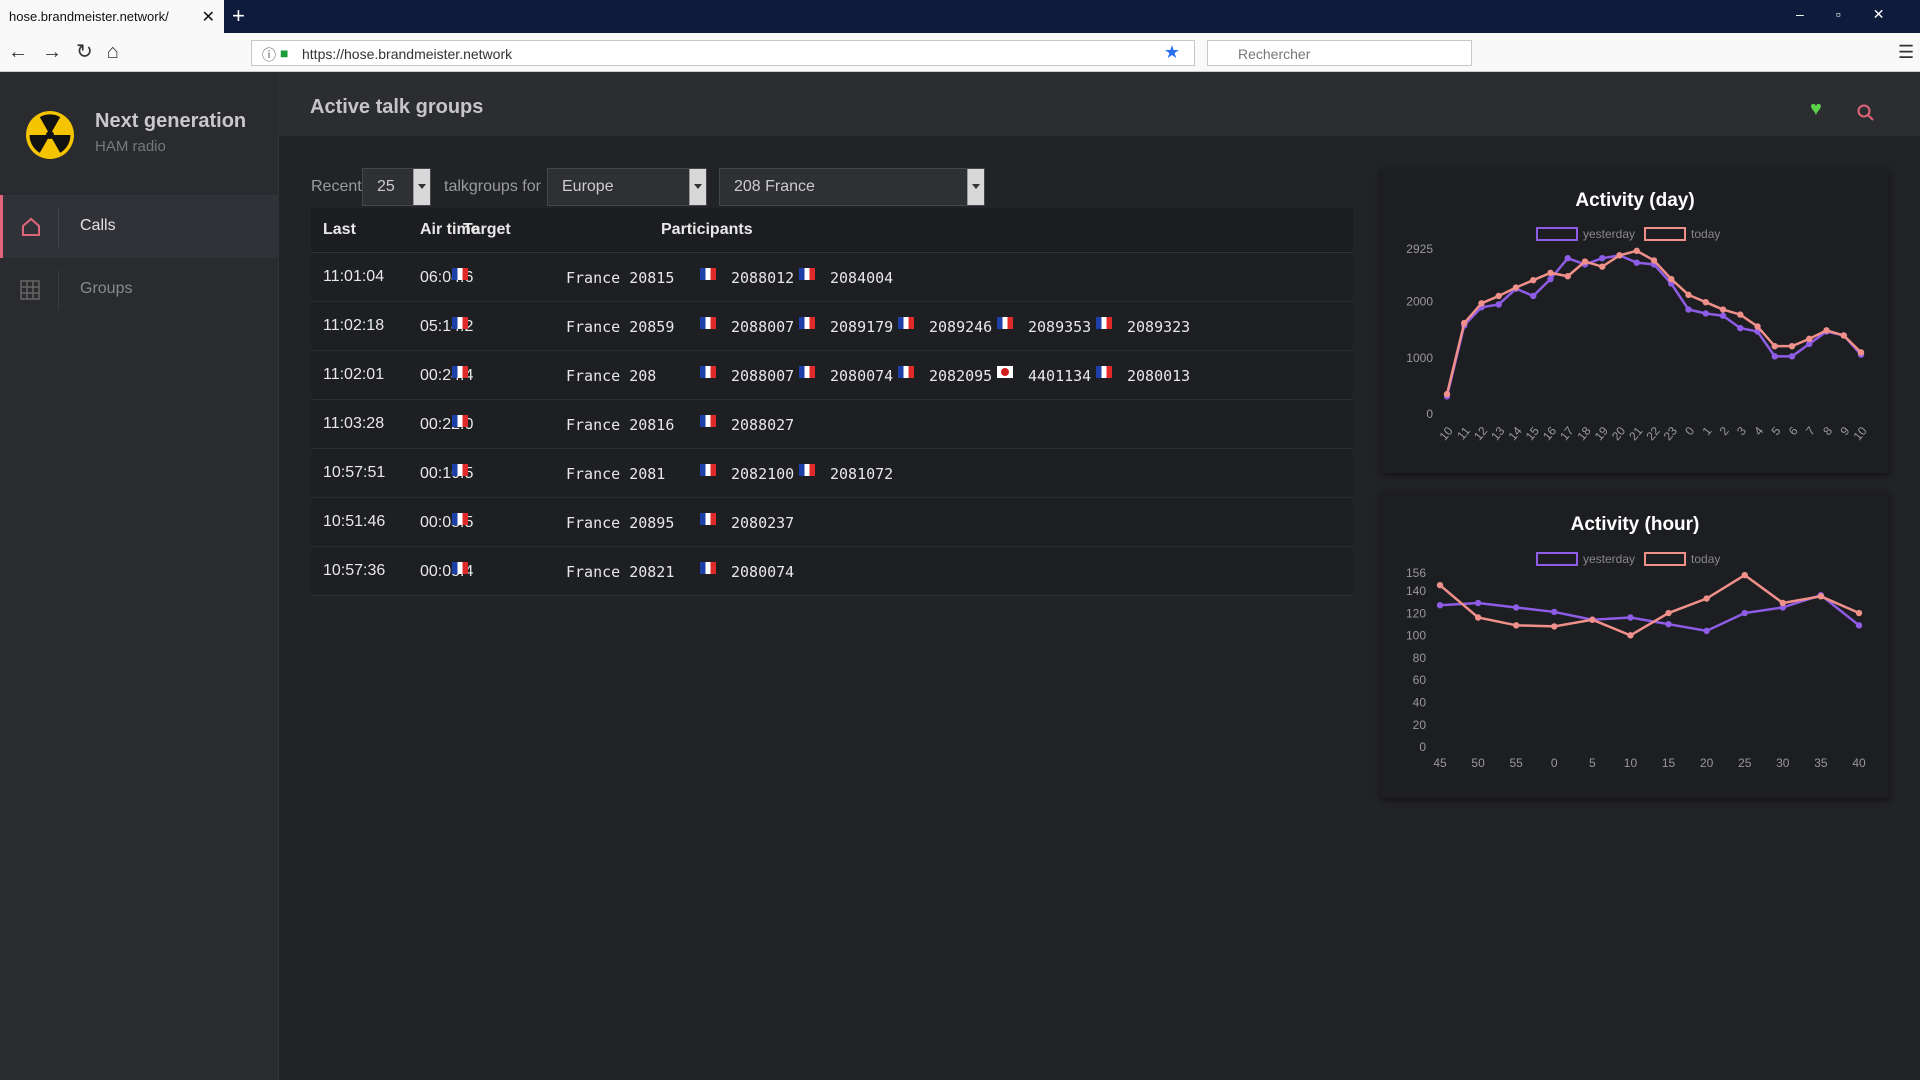  What do you see at coordinates (354, 325) in the screenshot?
I see `last-time: 11:02:18` at bounding box center [354, 325].